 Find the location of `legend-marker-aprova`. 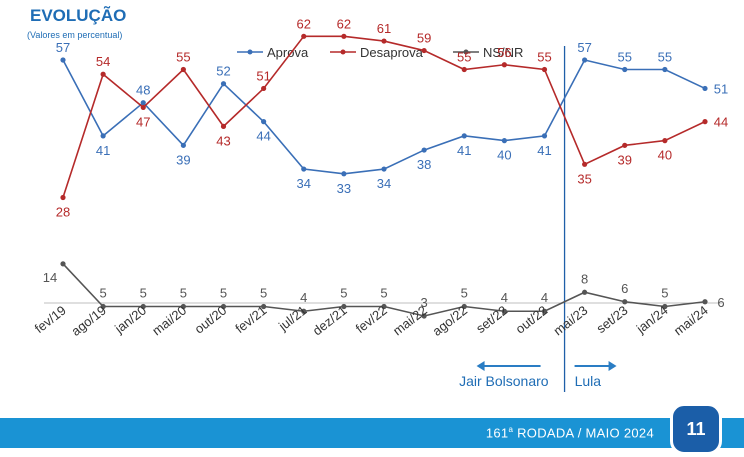

legend-marker-aprova is located at coordinates (250, 52).